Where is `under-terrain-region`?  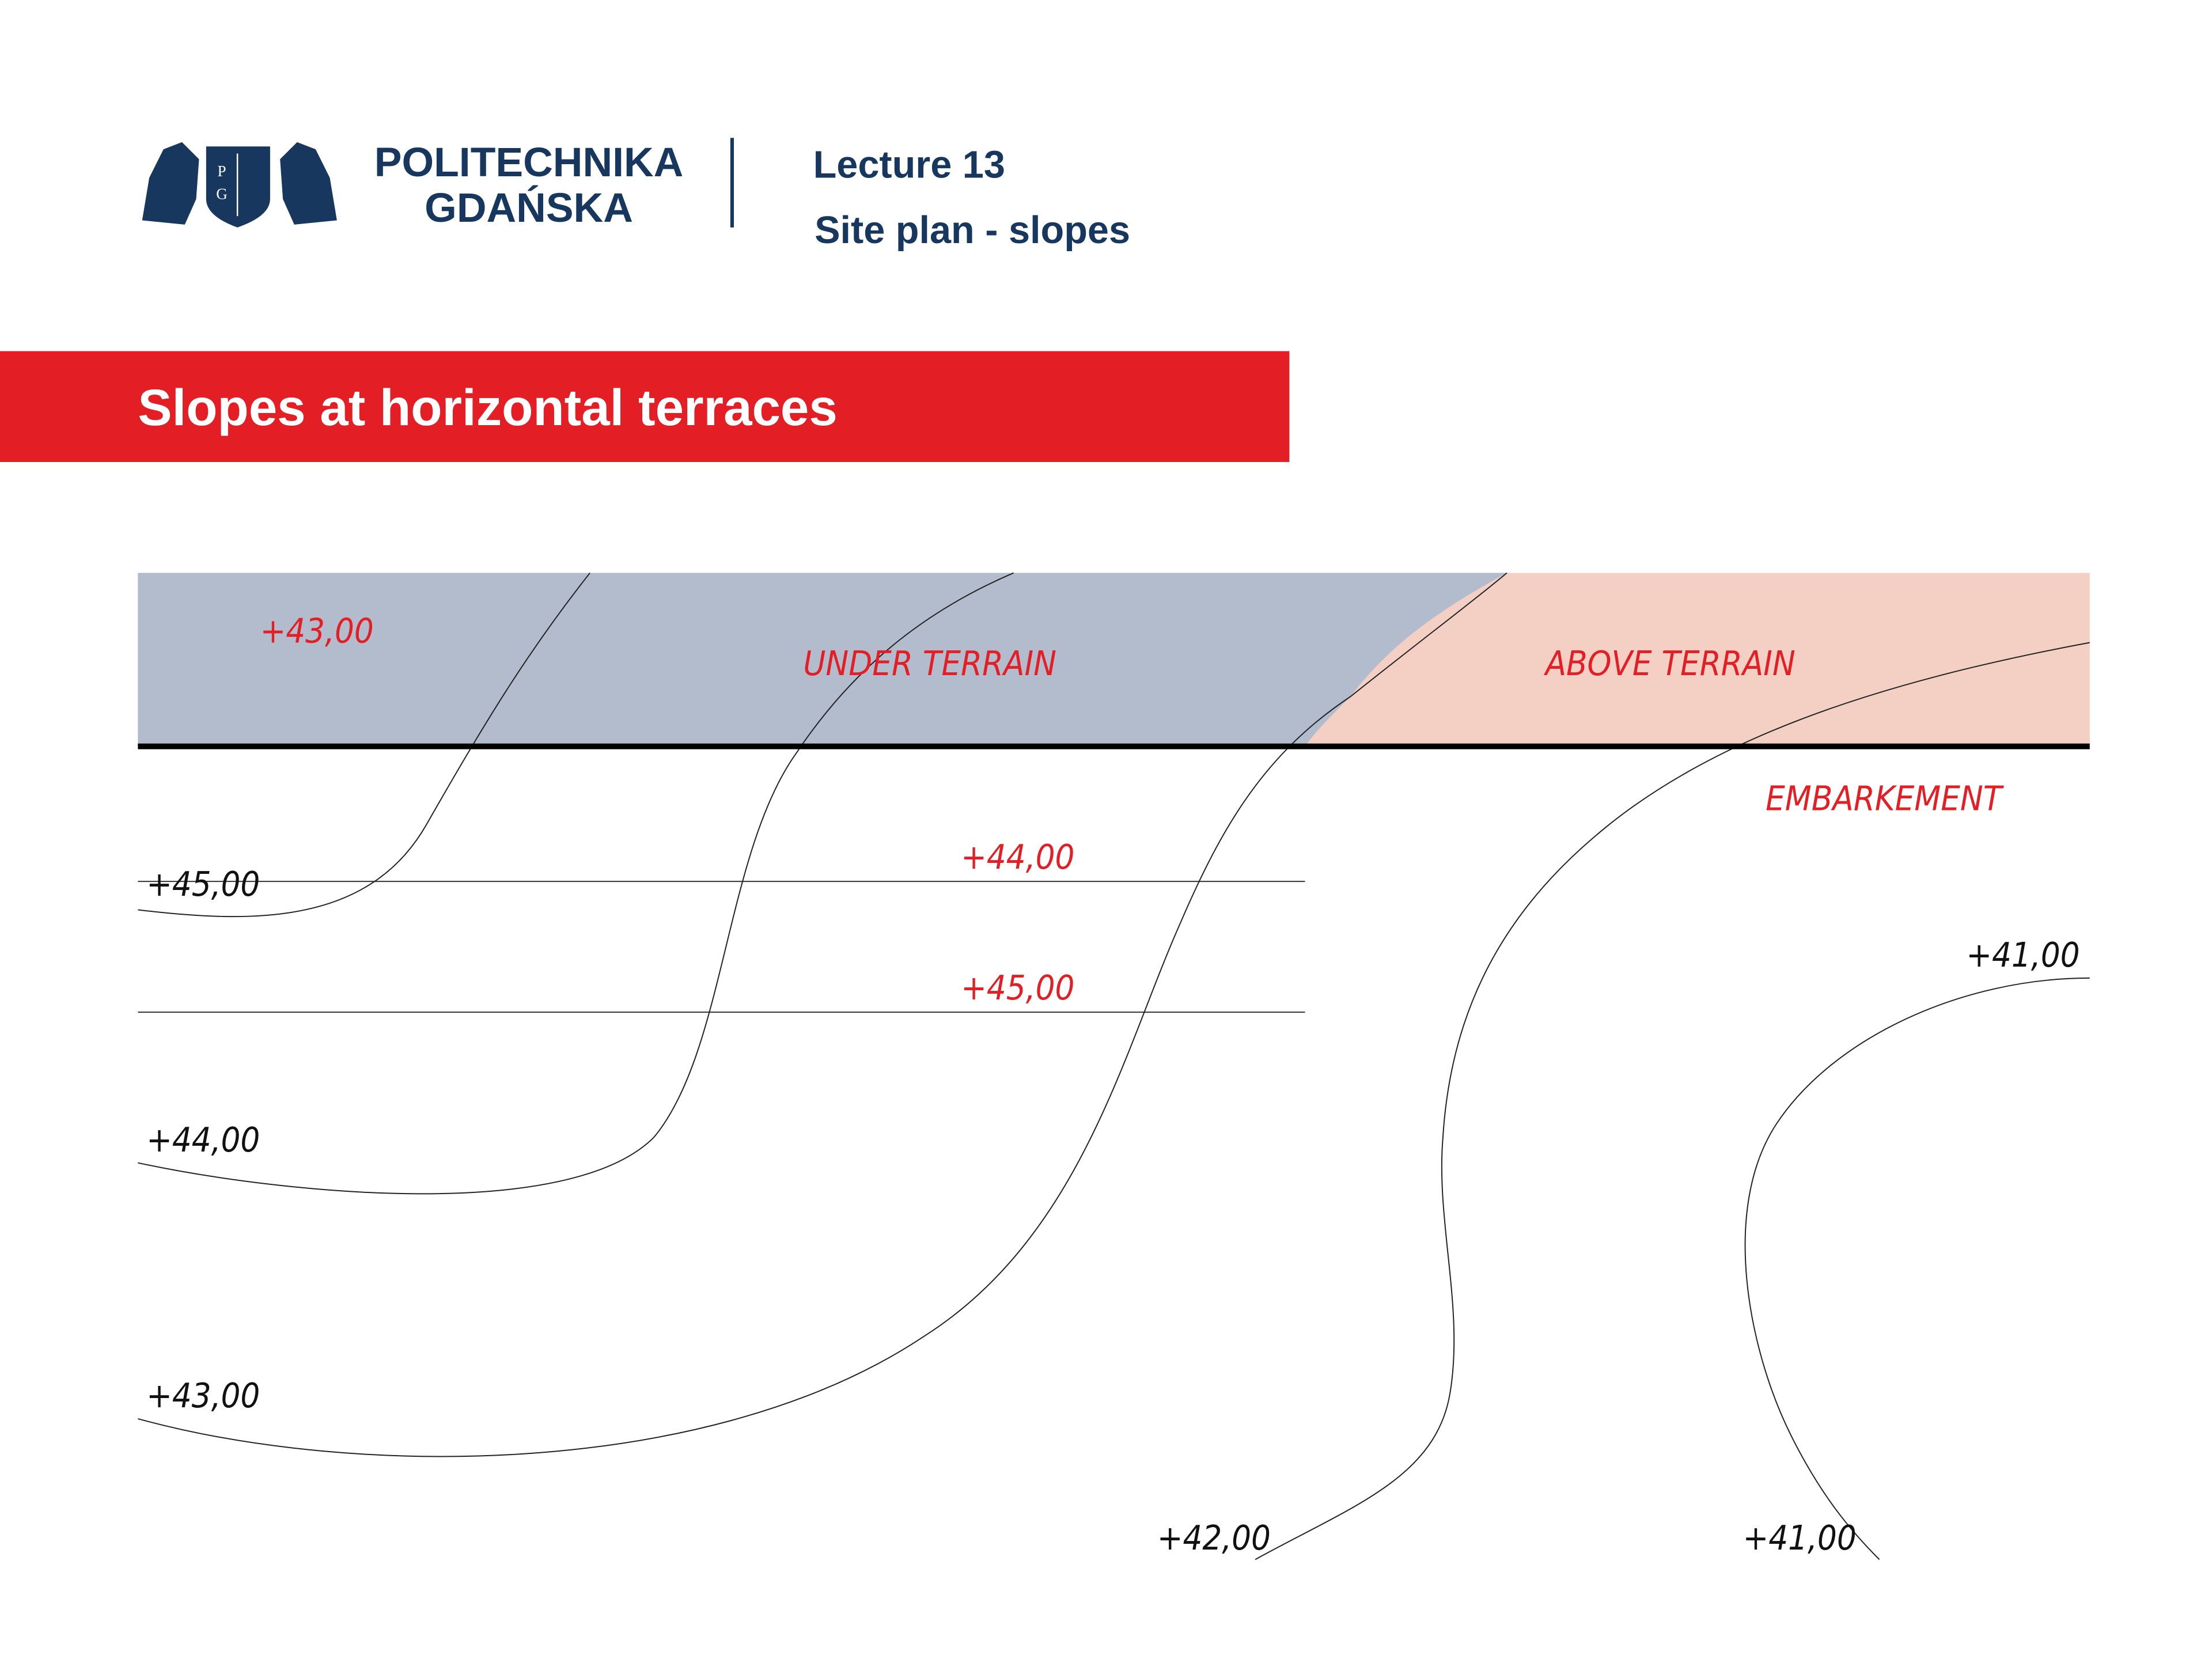 under-terrain-region is located at coordinates (822, 660).